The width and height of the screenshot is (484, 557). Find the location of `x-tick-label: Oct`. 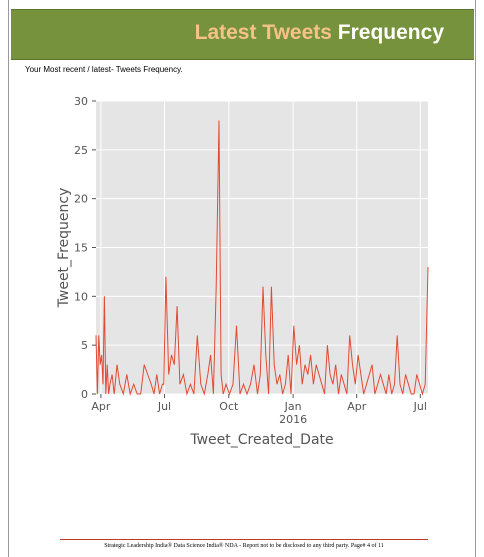

x-tick-label: Oct is located at coordinates (229, 406).